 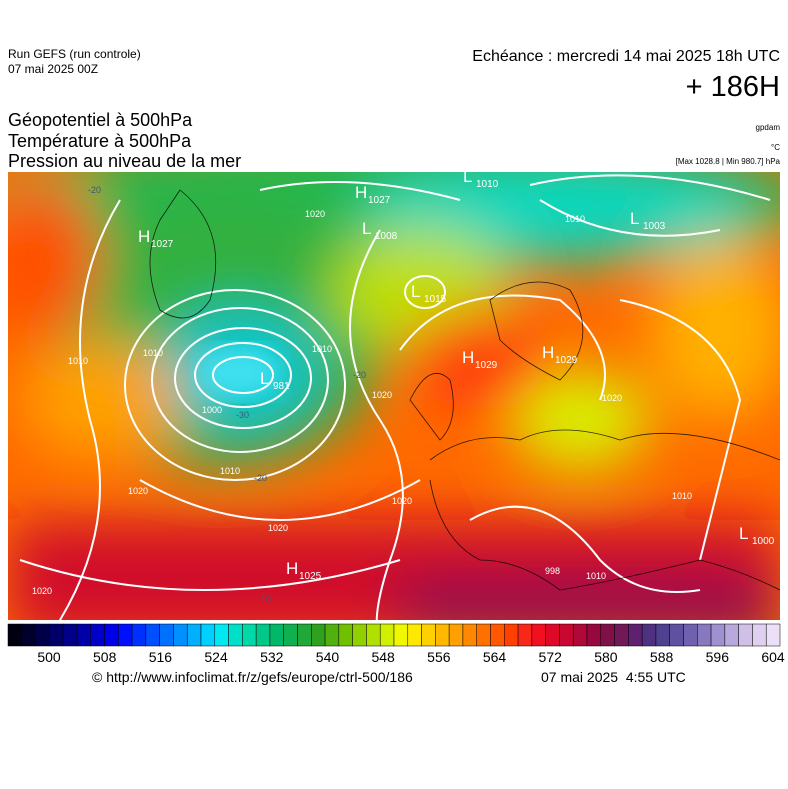 I want to click on run-label: Run GEFS (run controle), so click(x=74, y=54).